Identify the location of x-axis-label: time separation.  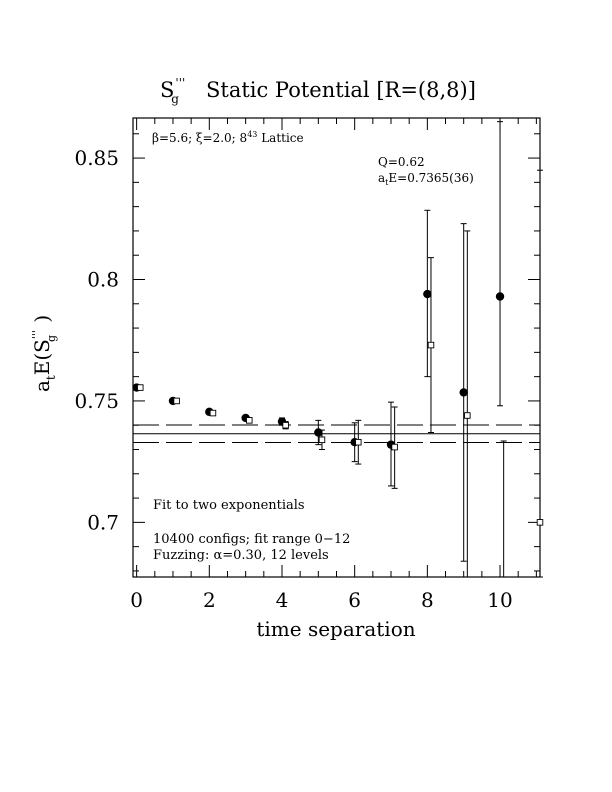
(335, 629).